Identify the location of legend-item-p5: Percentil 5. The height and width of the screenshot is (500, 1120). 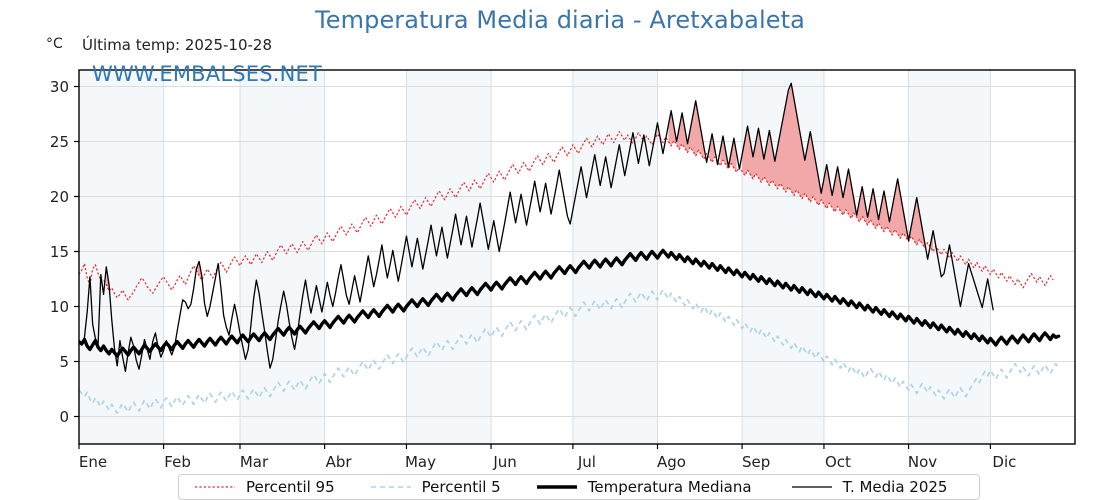
(435, 487).